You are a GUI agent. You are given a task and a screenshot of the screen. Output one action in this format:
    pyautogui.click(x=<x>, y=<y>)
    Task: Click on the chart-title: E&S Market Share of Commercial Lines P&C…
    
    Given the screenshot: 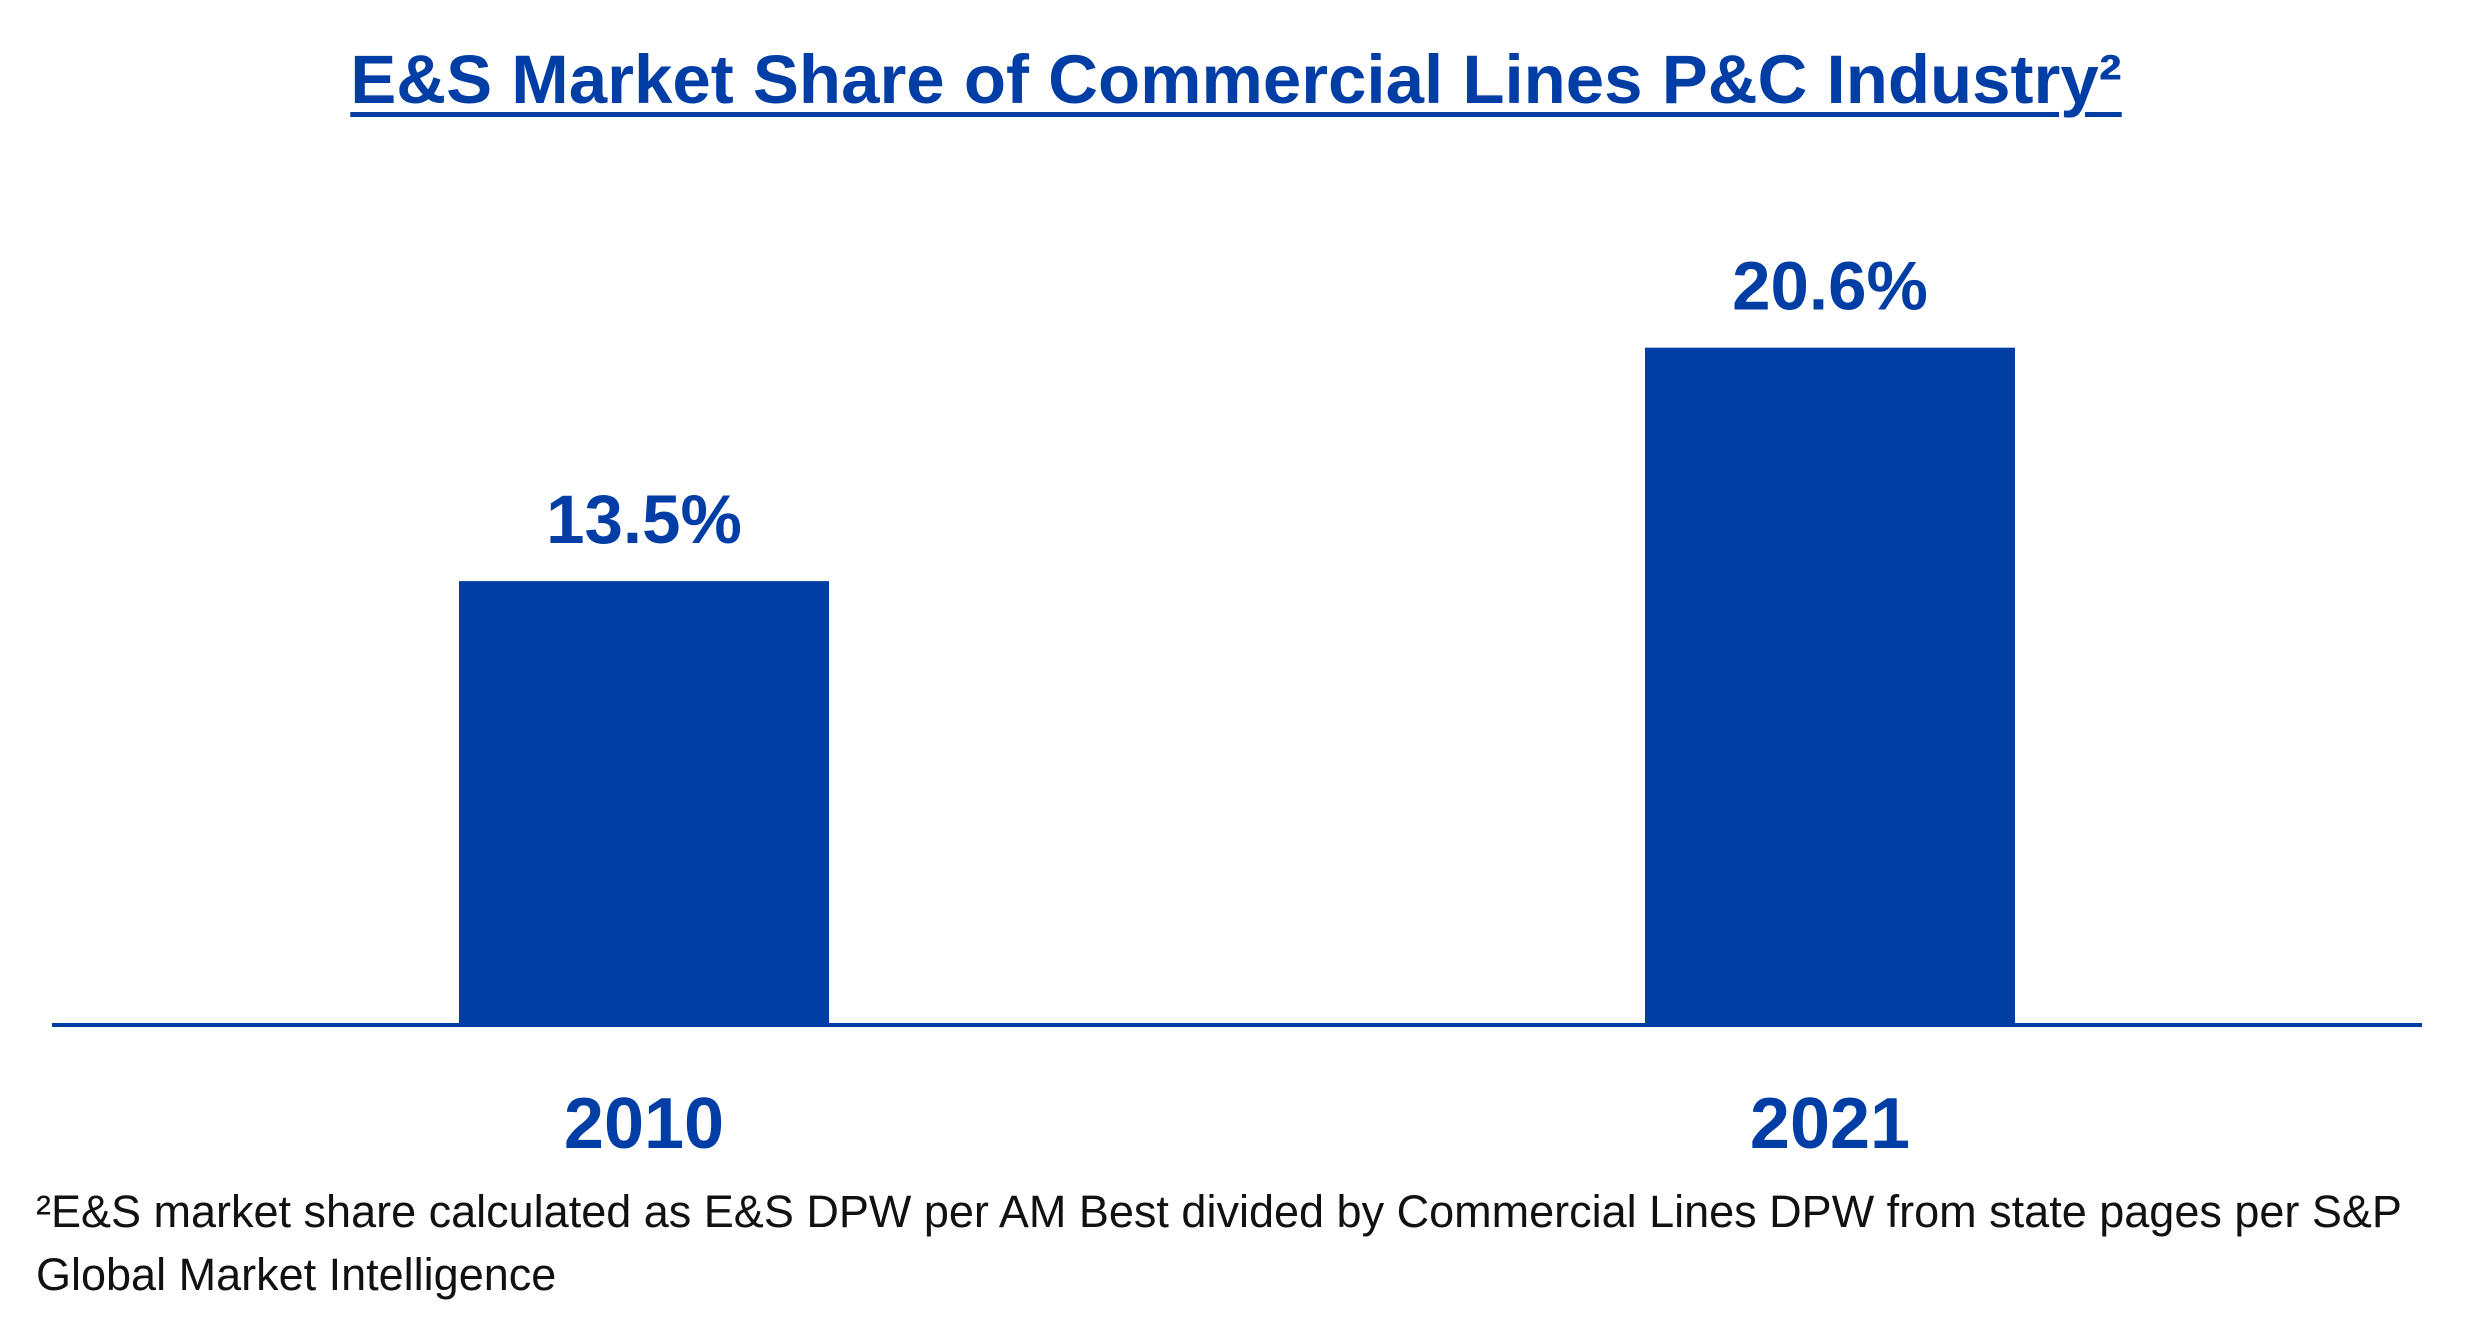 What is the action you would take?
    pyautogui.click(x=1236, y=79)
    